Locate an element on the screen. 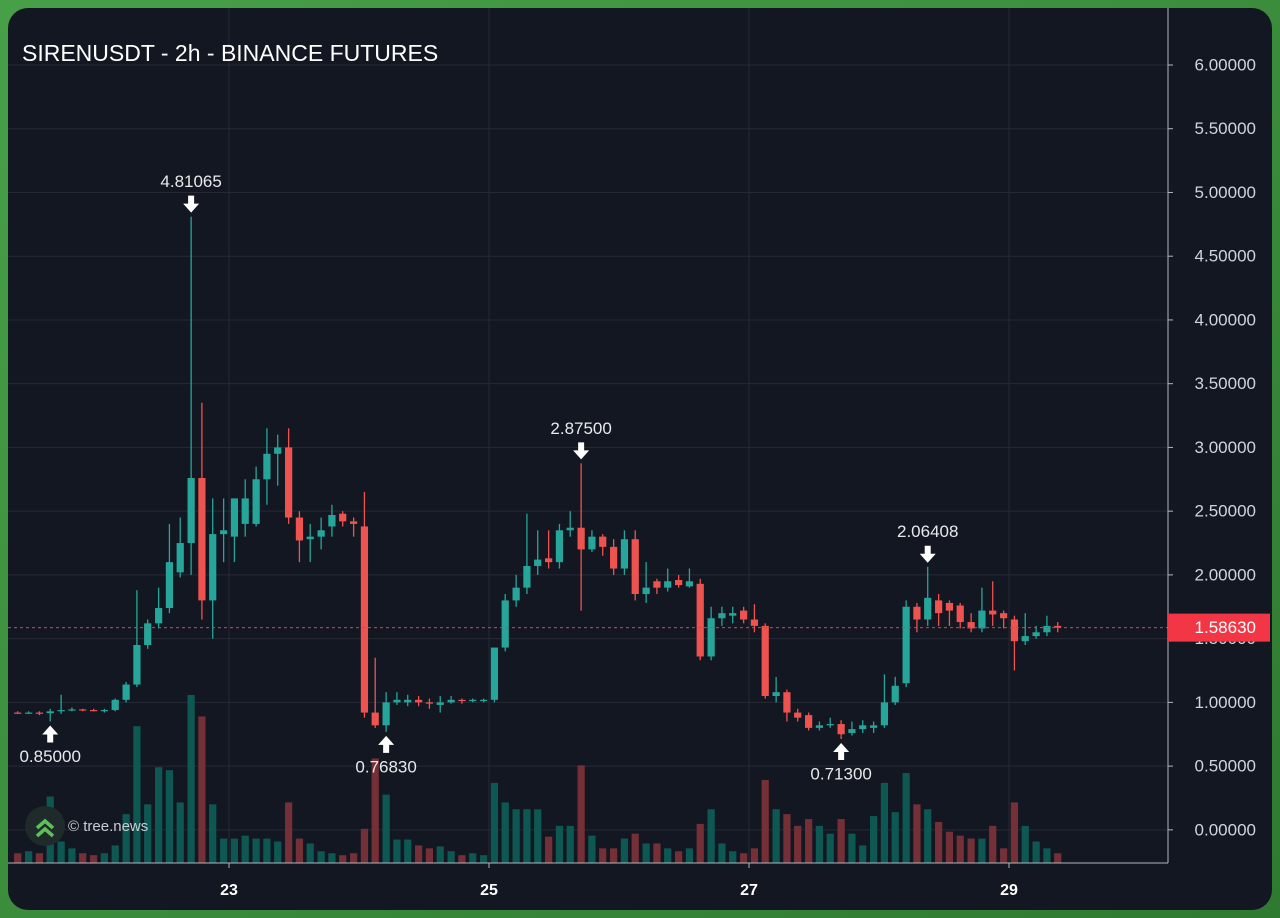  annotation-label: 0.85000 is located at coordinates (49, 756).